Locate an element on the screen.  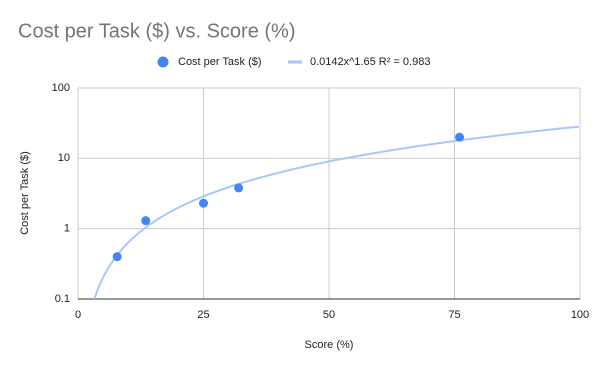
y-tick-label: 1 is located at coordinates (67, 229).